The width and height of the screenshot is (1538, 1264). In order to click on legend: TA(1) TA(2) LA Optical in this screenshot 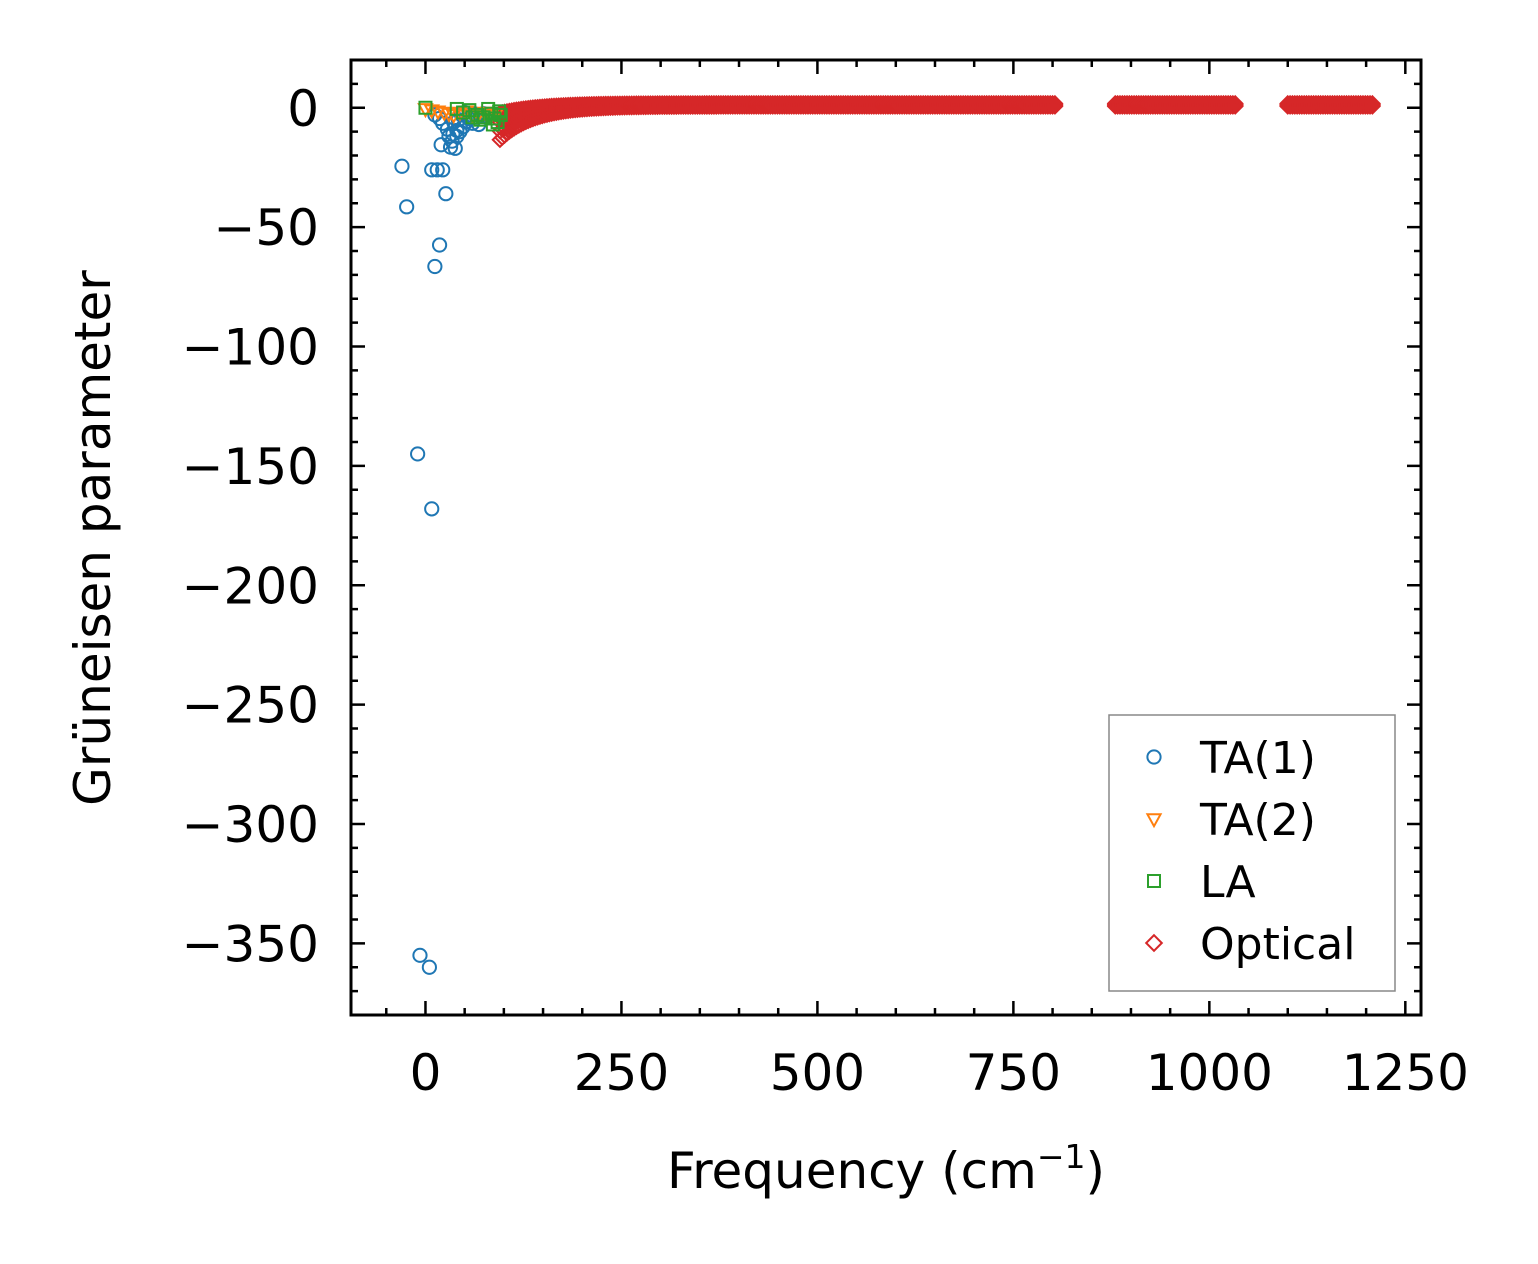, I will do `click(1252, 853)`.